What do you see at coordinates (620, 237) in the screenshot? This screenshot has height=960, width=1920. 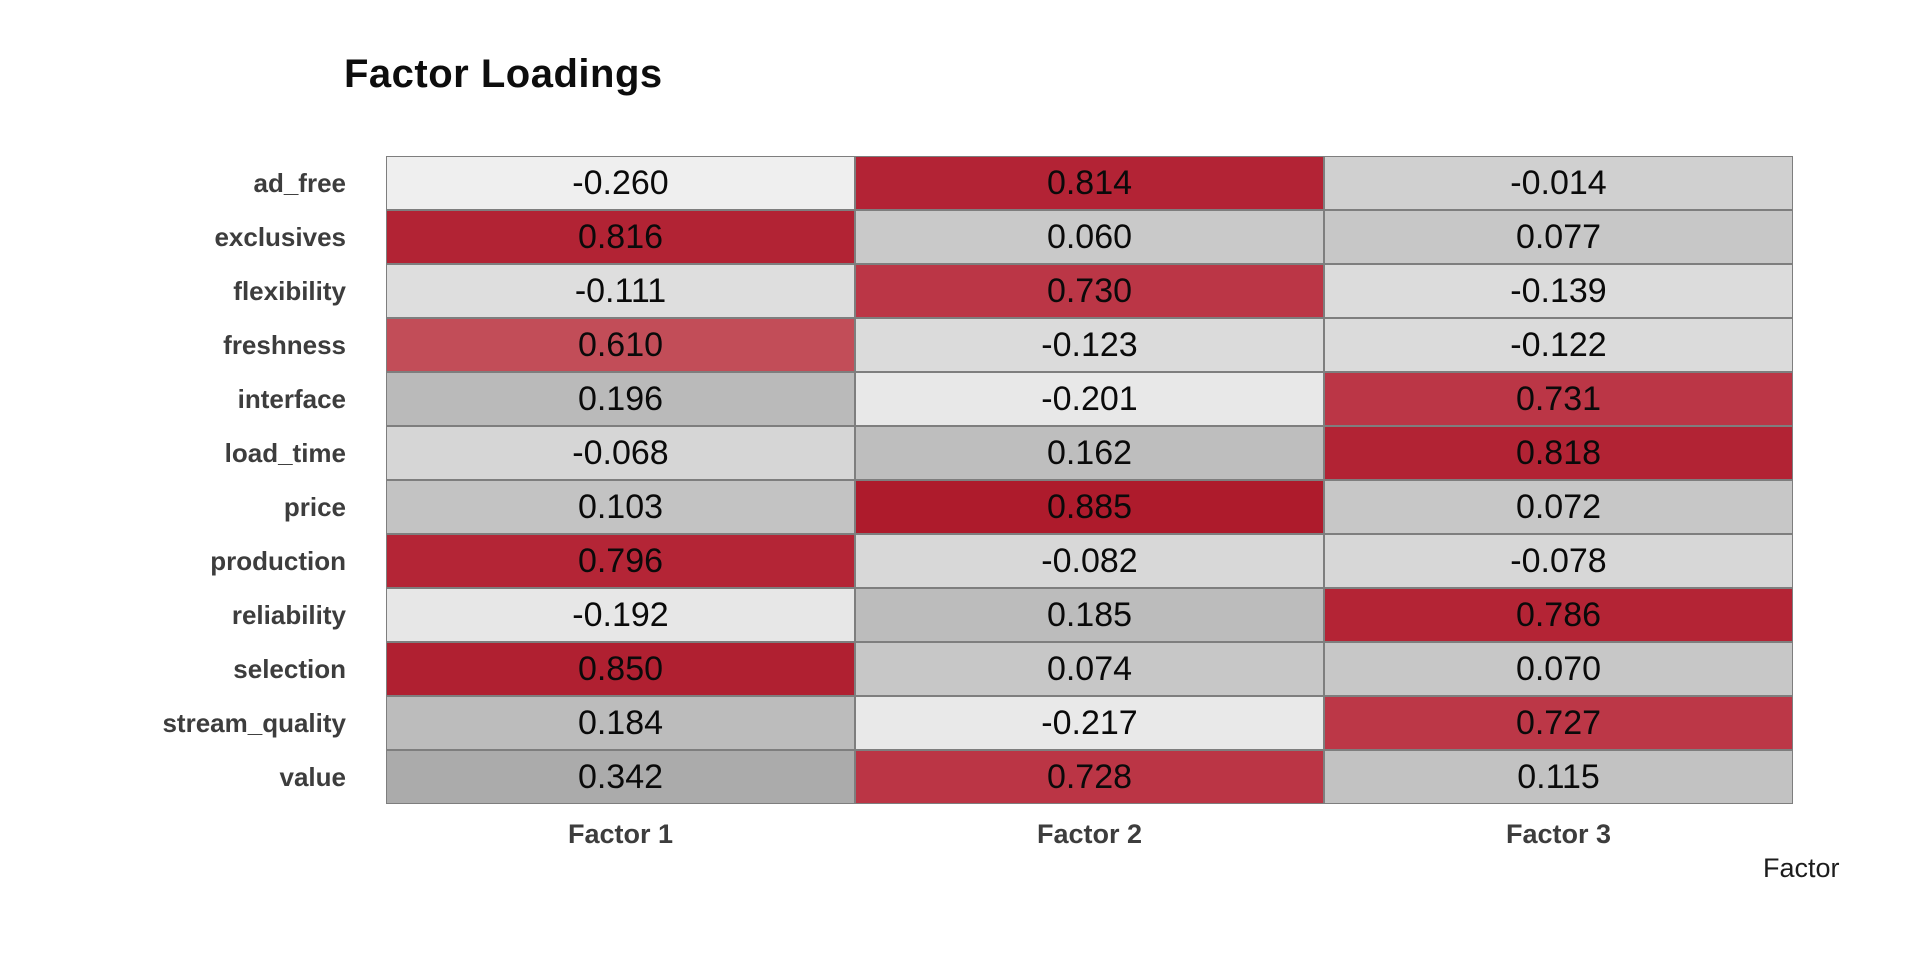 I see `heatmap-cell: 0.816` at bounding box center [620, 237].